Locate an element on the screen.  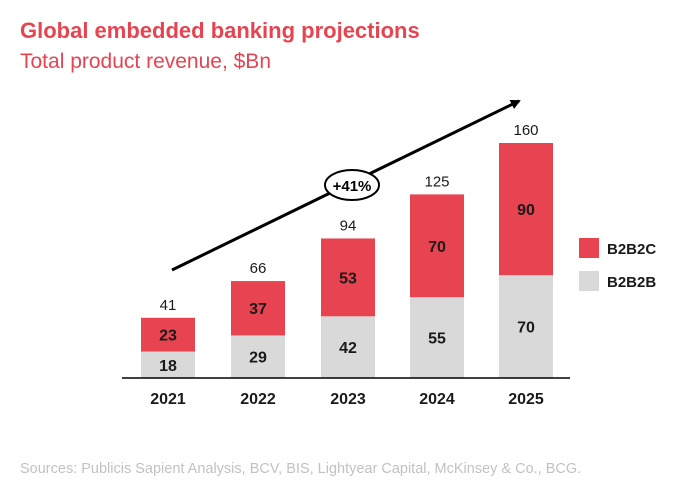
data-label-b2b2c-2025: 90 is located at coordinates (526, 210).